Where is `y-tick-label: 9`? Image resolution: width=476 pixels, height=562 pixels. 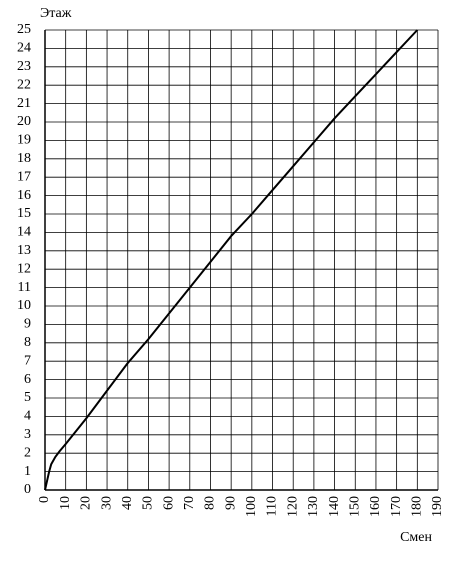 y-tick-label: 9 is located at coordinates (27, 324).